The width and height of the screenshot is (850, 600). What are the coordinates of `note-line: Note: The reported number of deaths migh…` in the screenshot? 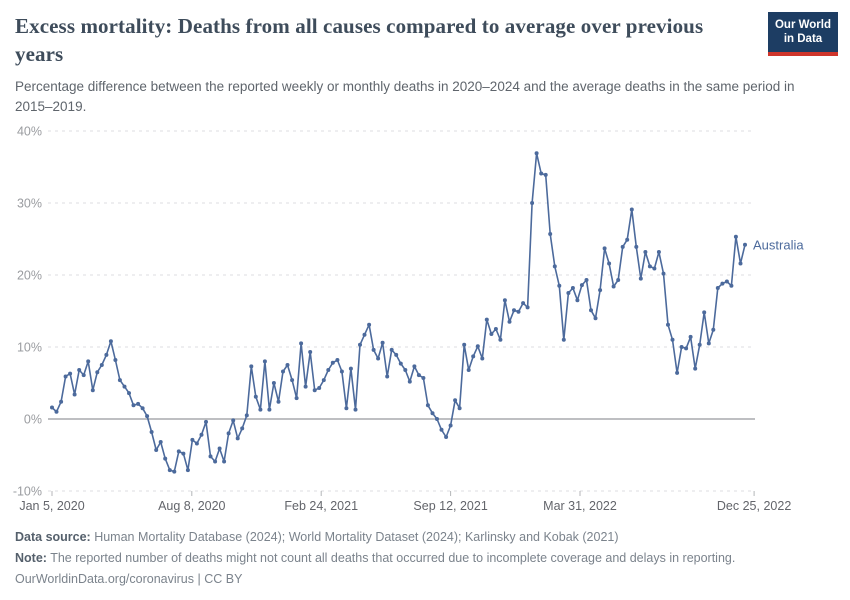 It's located at (425, 558).